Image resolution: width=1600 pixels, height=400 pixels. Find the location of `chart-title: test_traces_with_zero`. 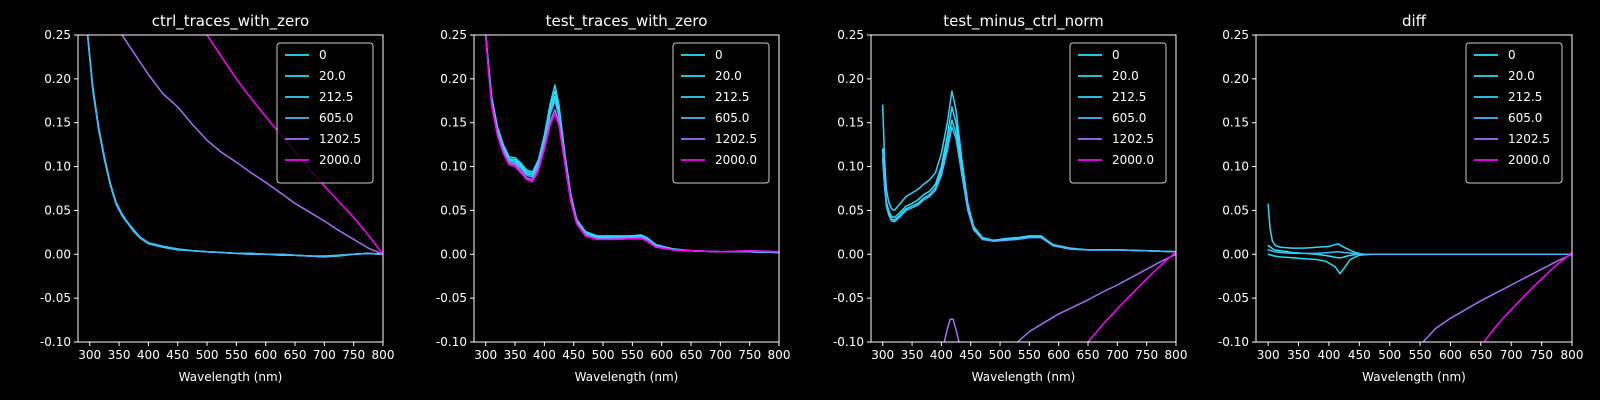

chart-title: test_traces_with_zero is located at coordinates (627, 21).